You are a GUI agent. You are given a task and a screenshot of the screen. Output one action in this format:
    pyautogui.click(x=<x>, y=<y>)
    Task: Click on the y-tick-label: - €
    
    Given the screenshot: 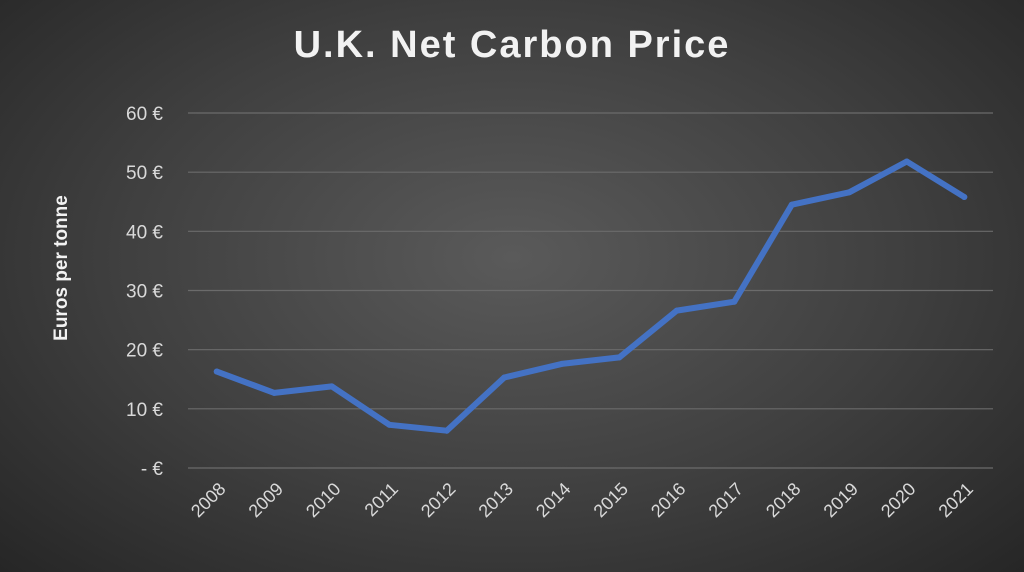 What is the action you would take?
    pyautogui.click(x=152, y=469)
    